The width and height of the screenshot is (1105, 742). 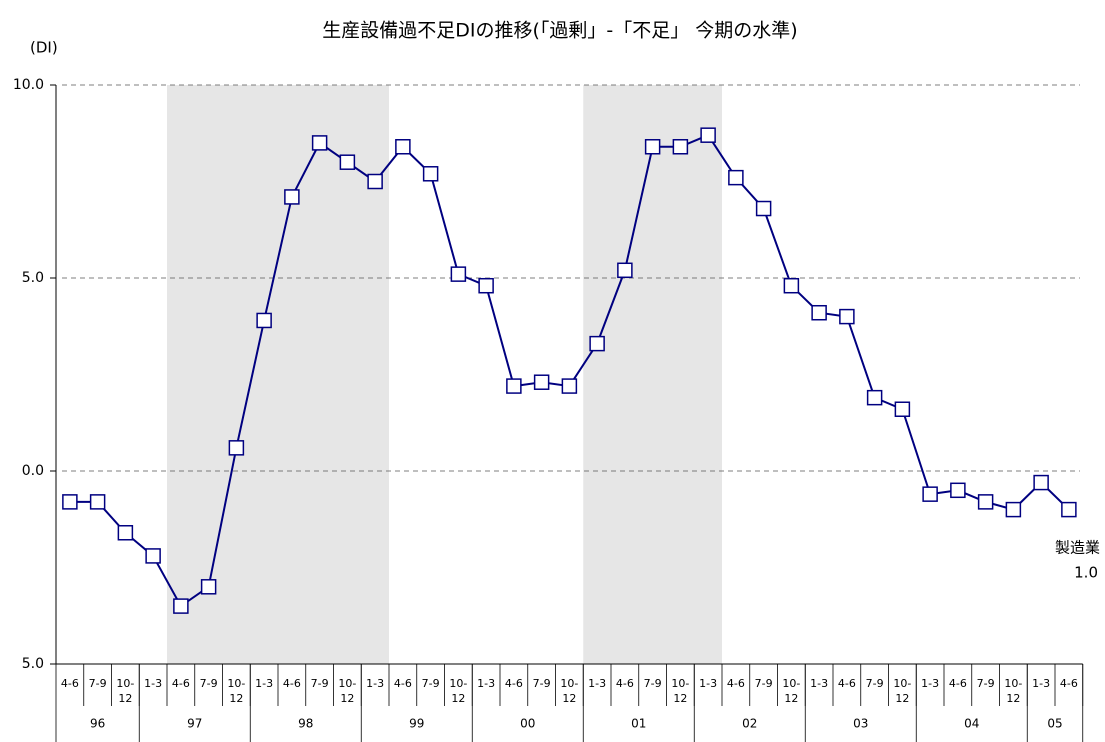 I want to click on year-label: 98, so click(x=305, y=724).